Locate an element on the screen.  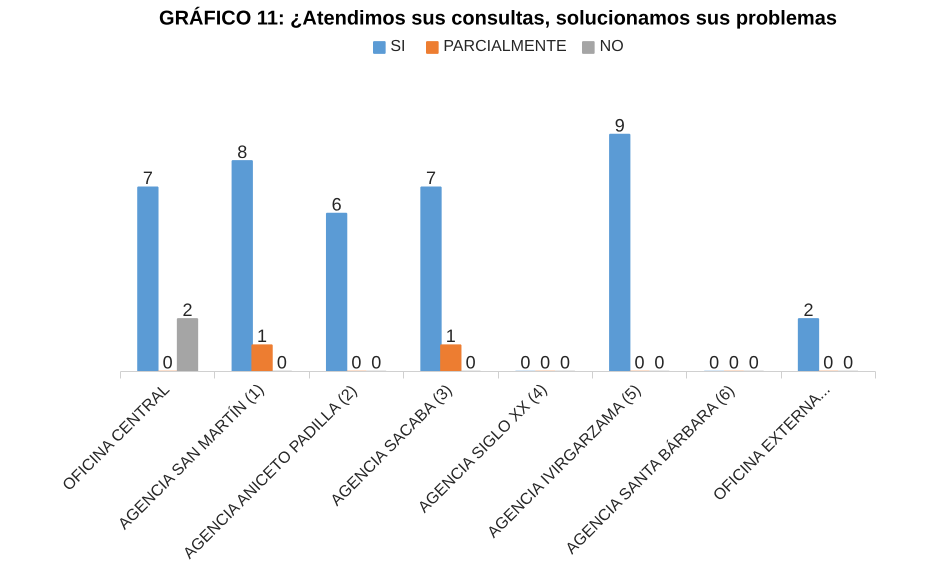
legend-label: SI is located at coordinates (398, 47).